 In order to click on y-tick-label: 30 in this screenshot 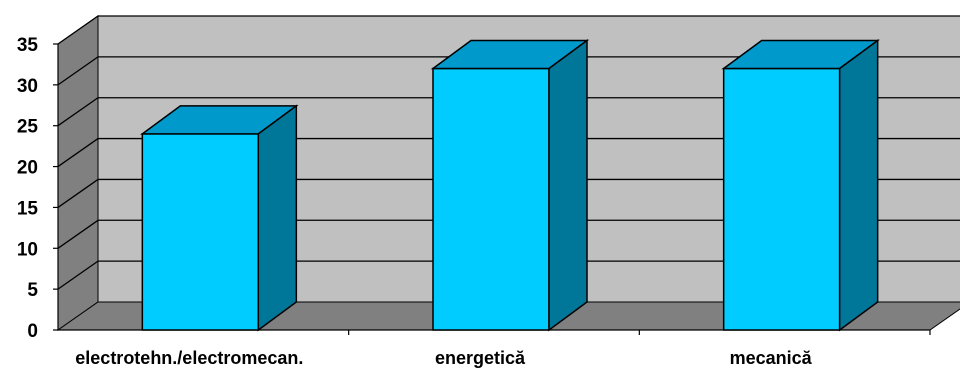, I will do `click(27, 86)`.